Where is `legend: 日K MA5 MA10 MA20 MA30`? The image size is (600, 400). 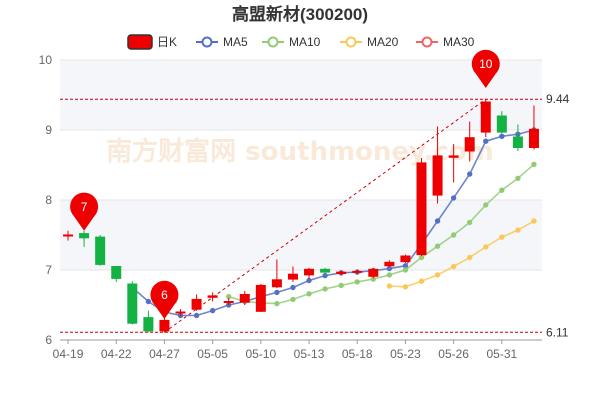 legend: 日K MA5 MA10 MA20 MA30 is located at coordinates (301, 42).